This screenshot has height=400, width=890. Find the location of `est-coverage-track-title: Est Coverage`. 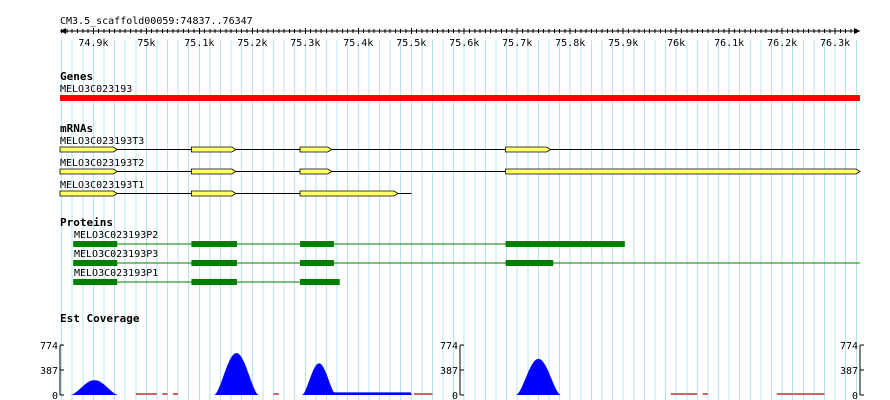

est-coverage-track-title: Est Coverage is located at coordinates (100, 318).